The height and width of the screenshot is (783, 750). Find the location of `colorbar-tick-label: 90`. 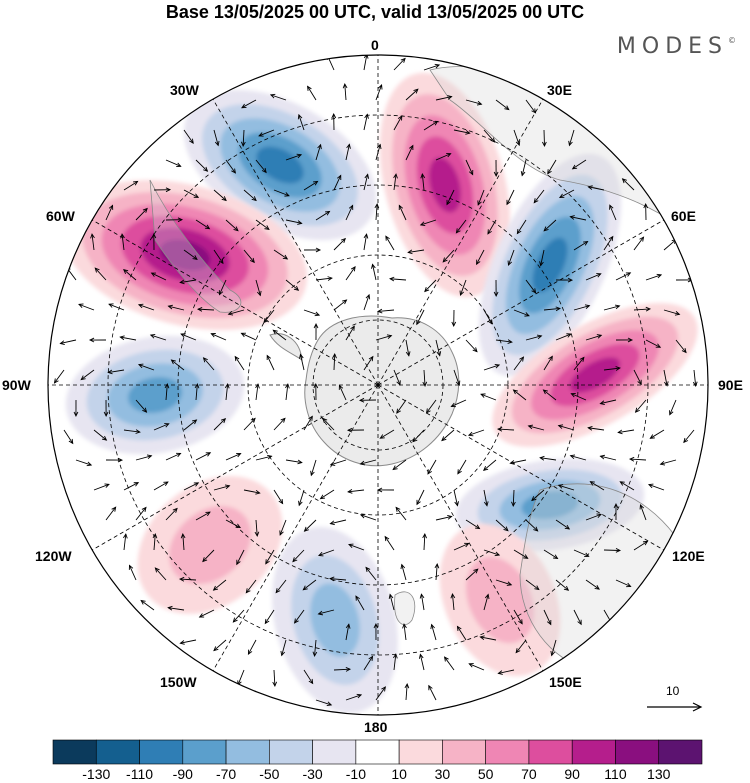

colorbar-tick-label: 90 is located at coordinates (572, 774).